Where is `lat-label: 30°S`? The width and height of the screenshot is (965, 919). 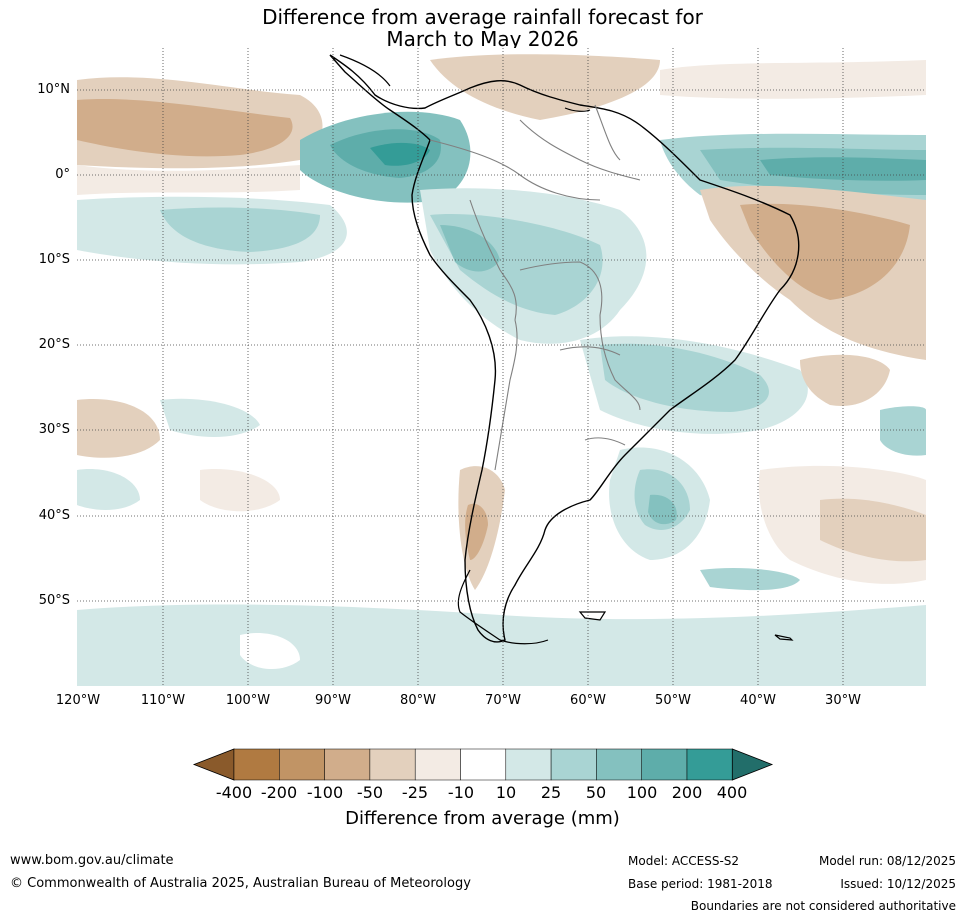
lat-label: 30°S is located at coordinates (54, 429).